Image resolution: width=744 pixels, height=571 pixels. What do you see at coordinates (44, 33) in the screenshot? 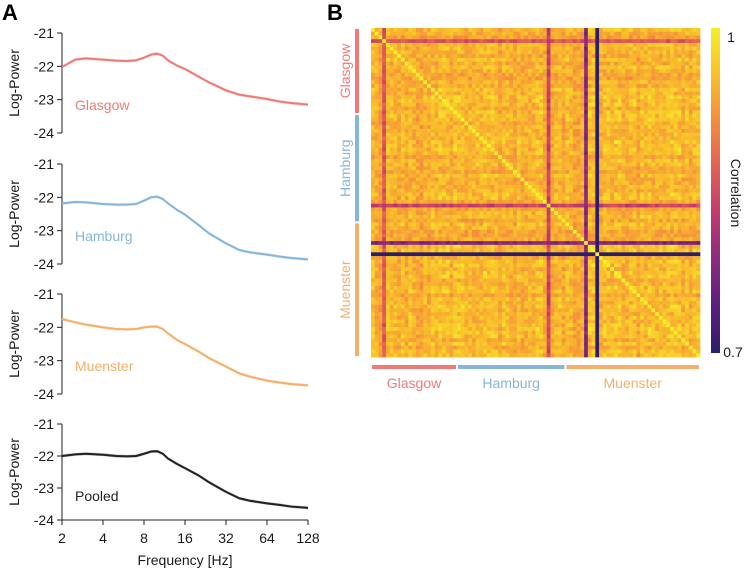
I see `y-tick-label: -21` at bounding box center [44, 33].